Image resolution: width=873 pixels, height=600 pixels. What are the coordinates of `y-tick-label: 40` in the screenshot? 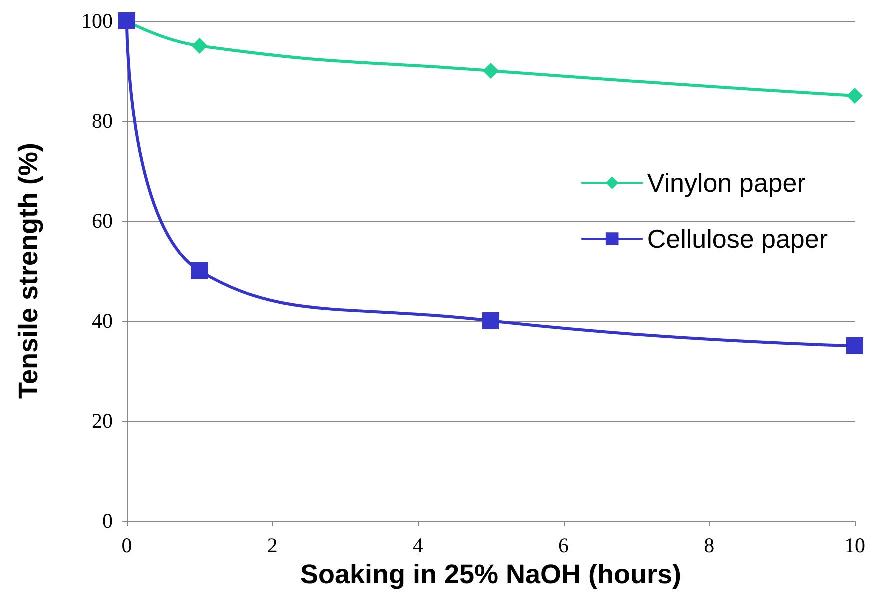 It's located at (102, 321).